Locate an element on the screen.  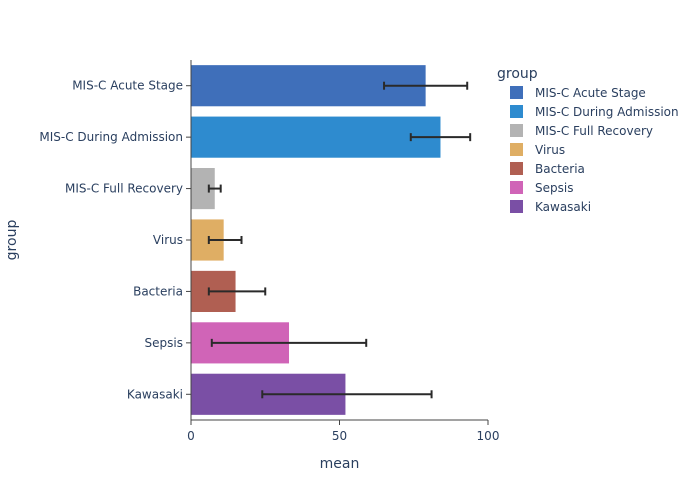
legend-item-2: MIS-C Full Recovery is located at coordinates (581, 131).